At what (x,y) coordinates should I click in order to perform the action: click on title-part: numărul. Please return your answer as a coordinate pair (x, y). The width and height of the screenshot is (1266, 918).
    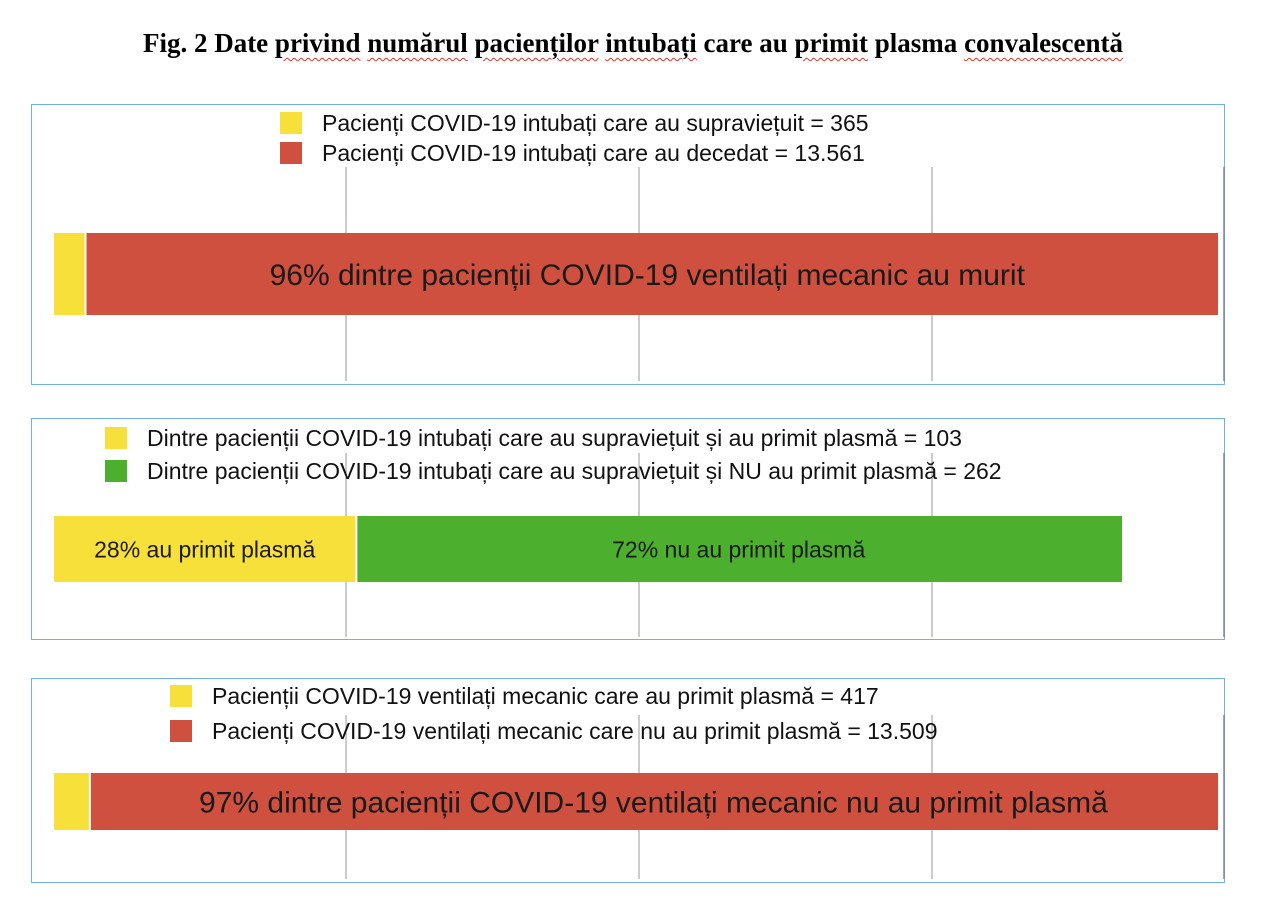
    Looking at the image, I should click on (417, 43).